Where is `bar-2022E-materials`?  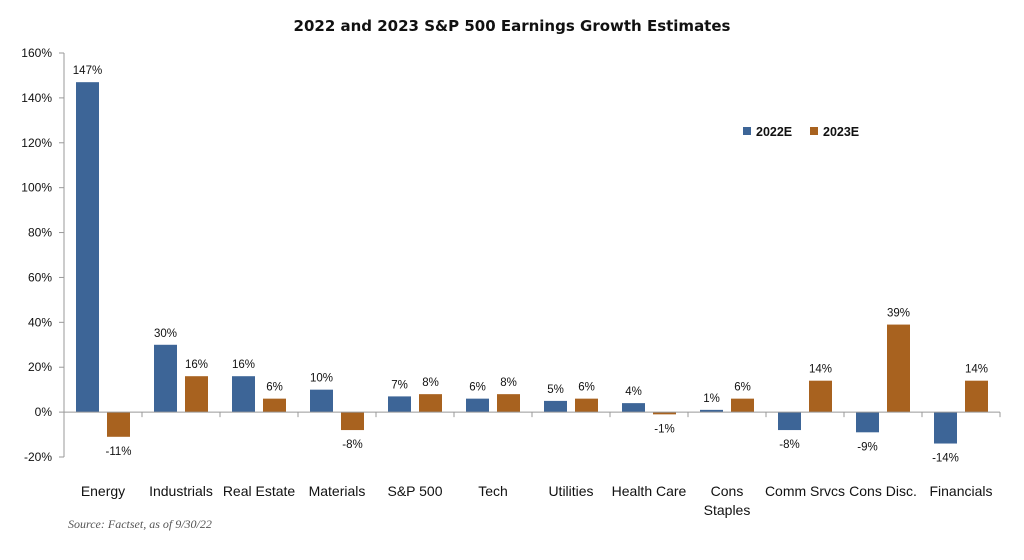 bar-2022E-materials is located at coordinates (321, 401).